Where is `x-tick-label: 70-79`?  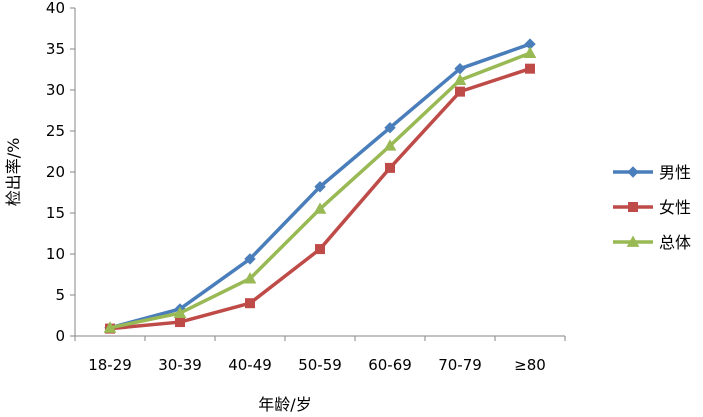
x-tick-label: 70-79 is located at coordinates (460, 365).